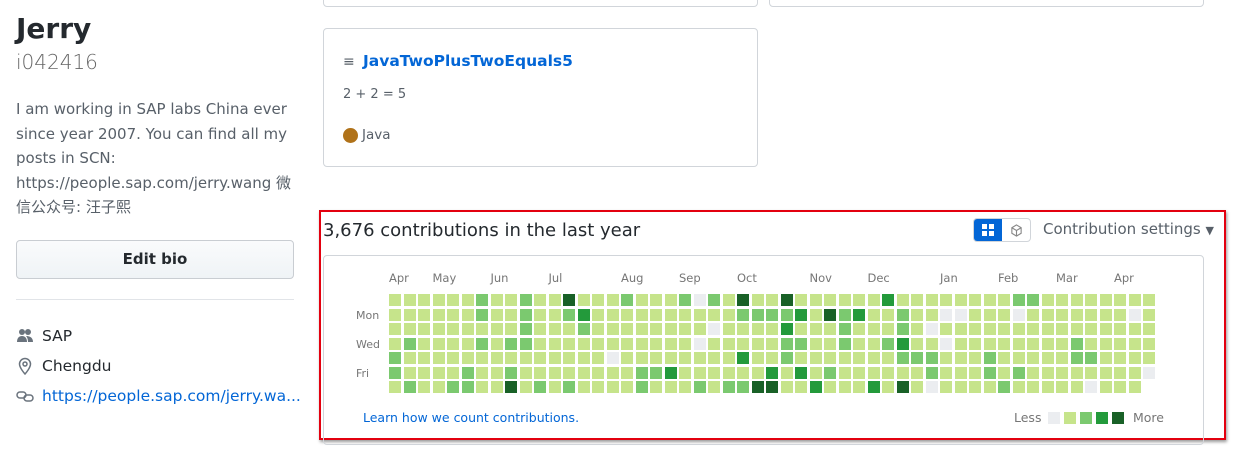 The height and width of the screenshot is (451, 1240). Describe the element at coordinates (468, 61) in the screenshot. I see `repo-link: JavaTwoPlusTwoEquals5` at that location.